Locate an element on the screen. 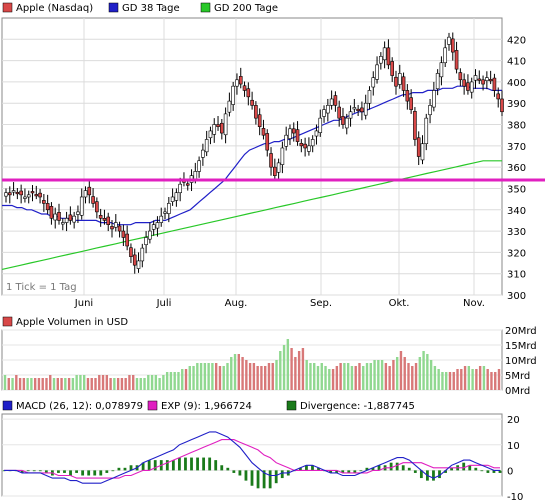 The image size is (545, 502). legend-apple: Apple (Nasdaq) is located at coordinates (54, 8).